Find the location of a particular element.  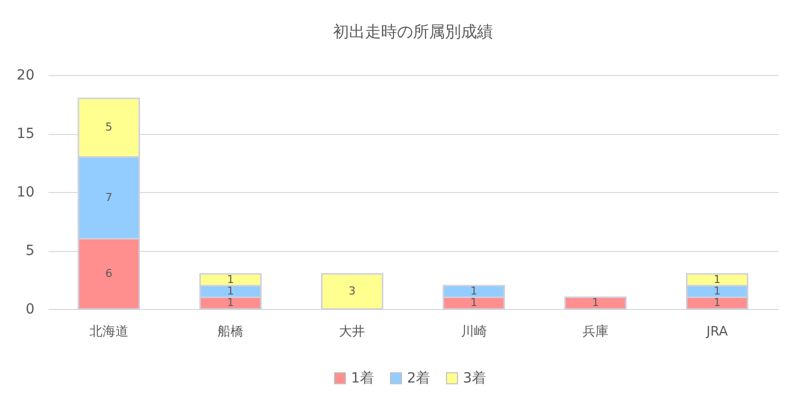

x-tick-label: 北海道 is located at coordinates (108, 332).